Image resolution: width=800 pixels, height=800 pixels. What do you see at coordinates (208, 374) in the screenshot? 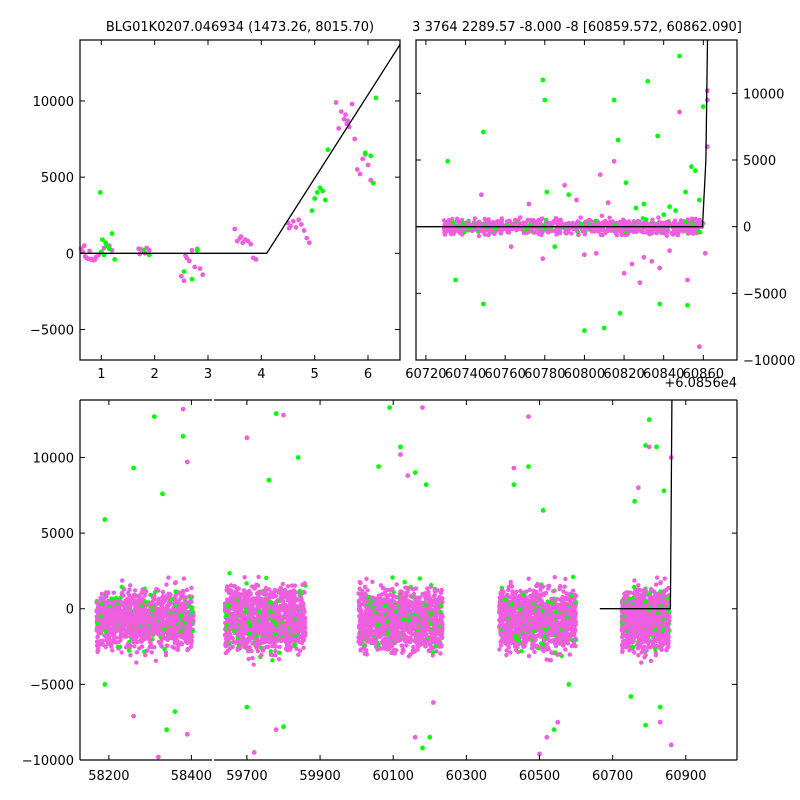
I see `x-tick-label: 3` at bounding box center [208, 374].